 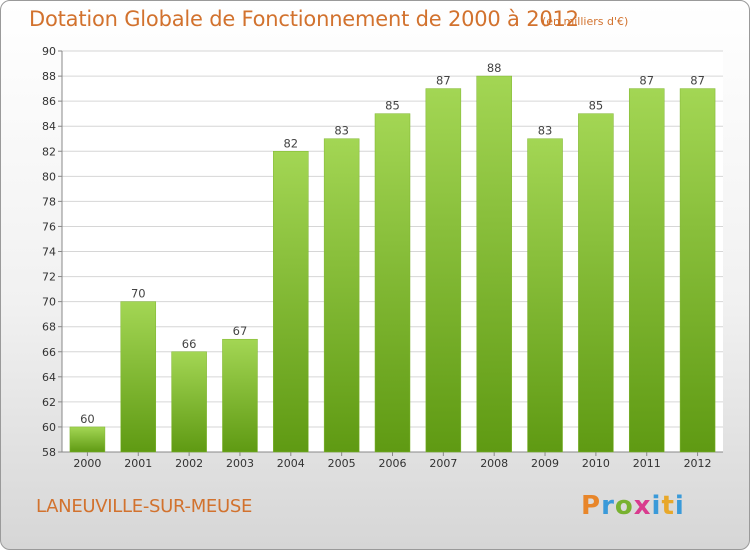 I want to click on y-tick-label: 72, so click(x=49, y=277).